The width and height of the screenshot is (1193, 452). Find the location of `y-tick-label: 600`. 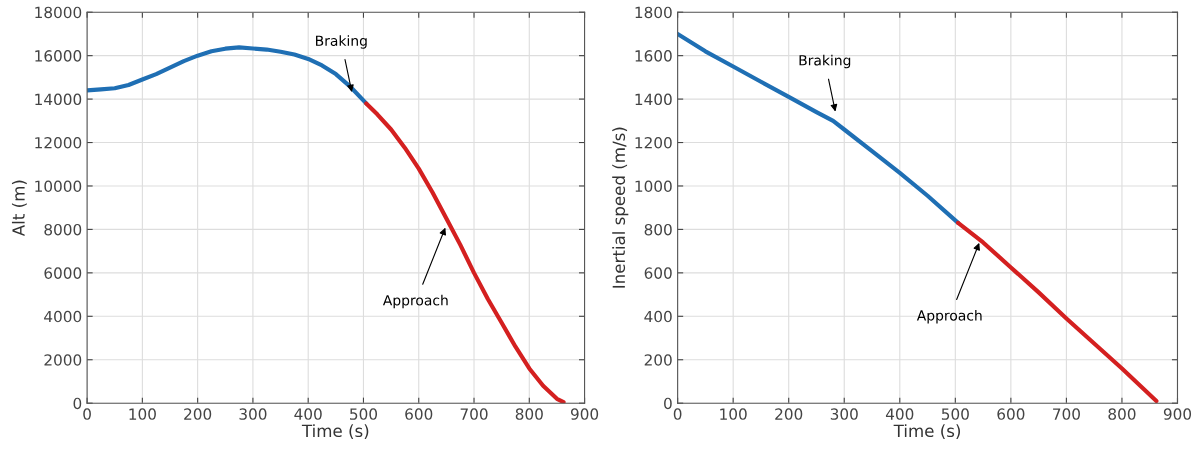

y-tick-label: 600 is located at coordinates (658, 273).